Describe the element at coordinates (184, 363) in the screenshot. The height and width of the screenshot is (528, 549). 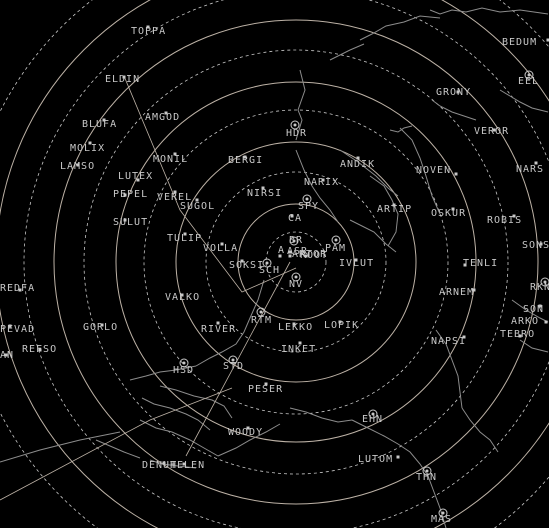
I see `fix-symbol-hsd` at that location.